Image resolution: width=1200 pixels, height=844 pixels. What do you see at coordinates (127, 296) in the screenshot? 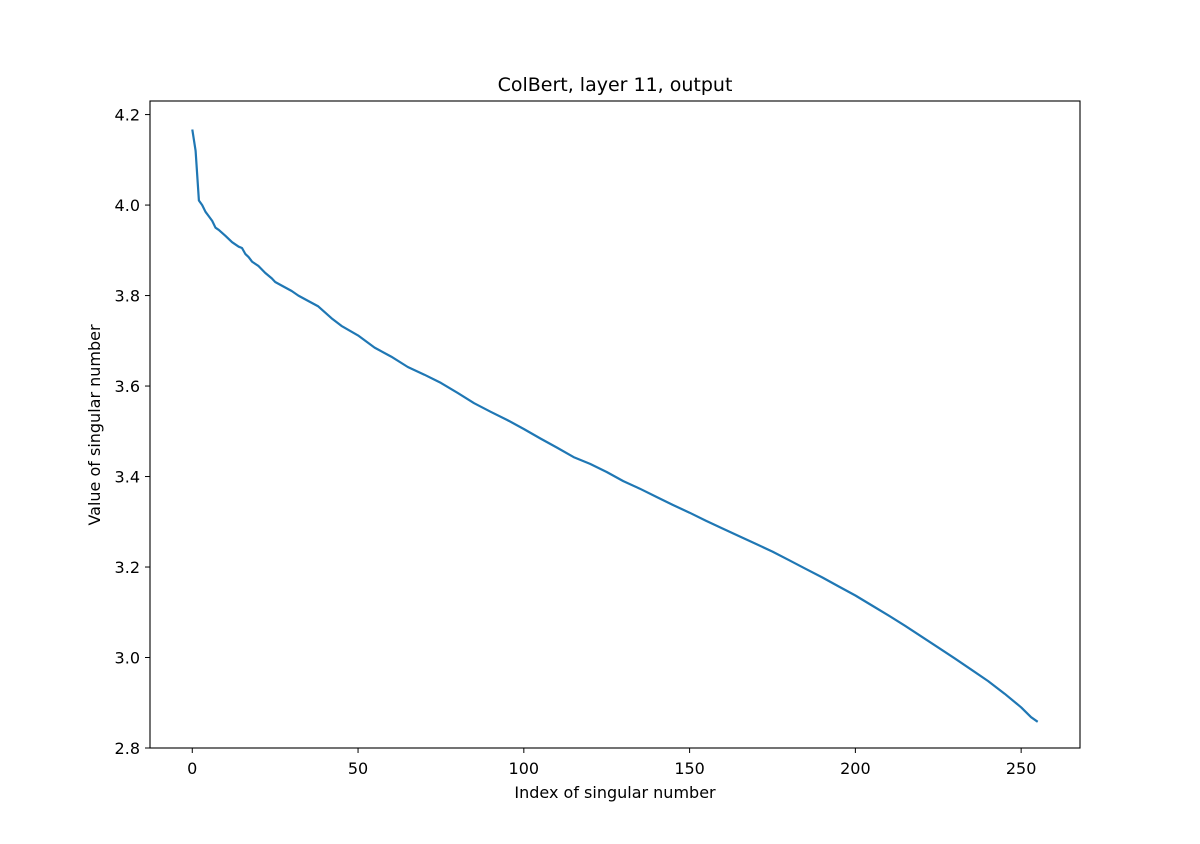
I see `y-tick-label: 3.8` at bounding box center [127, 296].